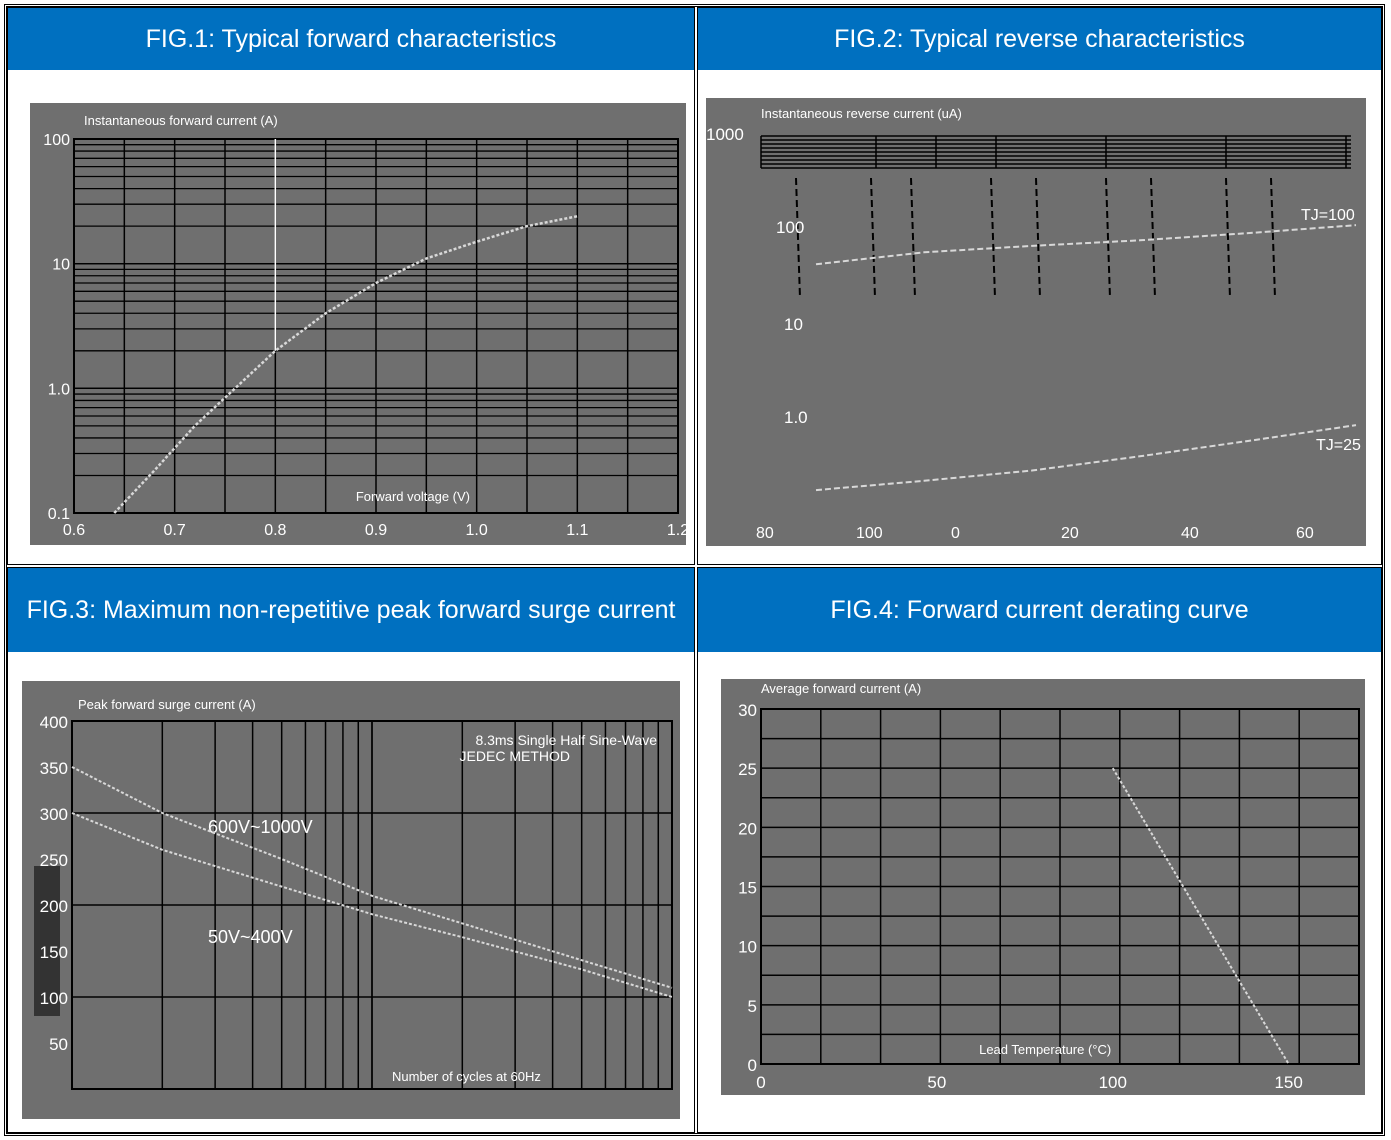 This screenshot has width=1391, height=1140. I want to click on left-block, so click(47, 941).